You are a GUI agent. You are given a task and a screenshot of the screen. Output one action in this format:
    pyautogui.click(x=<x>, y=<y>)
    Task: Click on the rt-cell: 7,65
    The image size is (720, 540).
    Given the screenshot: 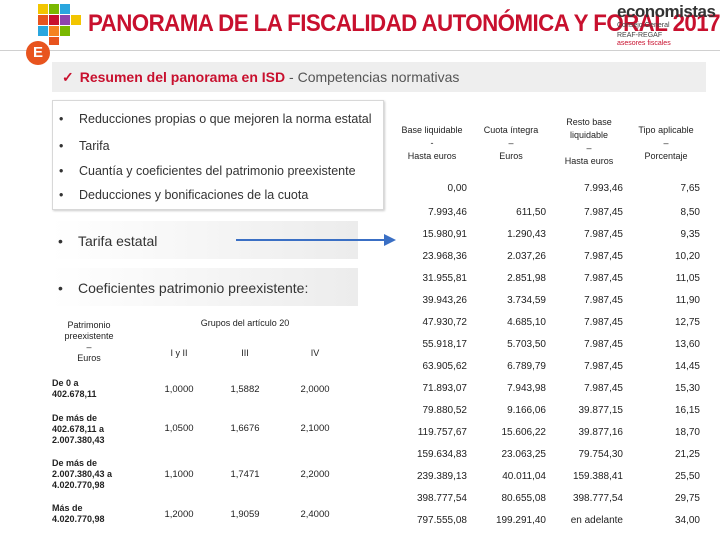 What is the action you would take?
    pyautogui.click(x=690, y=188)
    